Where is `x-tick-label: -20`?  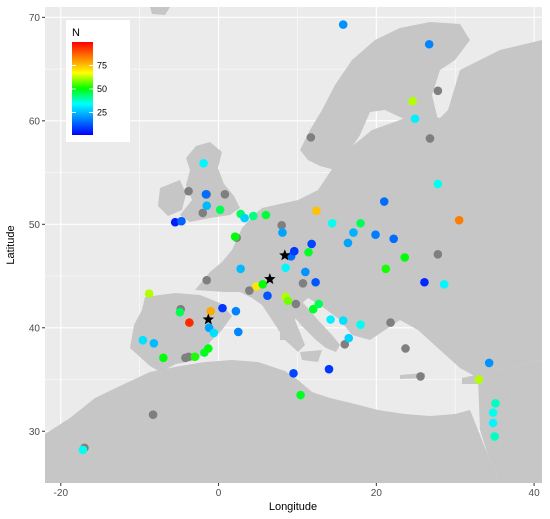 x-tick-label: -20 is located at coordinates (61, 493).